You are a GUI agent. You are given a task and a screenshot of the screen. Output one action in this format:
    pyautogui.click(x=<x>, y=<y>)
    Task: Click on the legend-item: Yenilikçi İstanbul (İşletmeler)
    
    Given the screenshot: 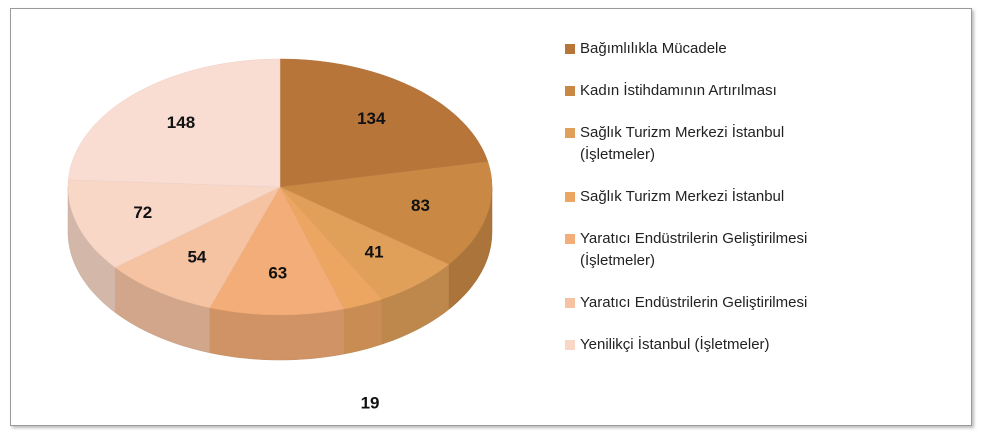 What is the action you would take?
    pyautogui.click(x=695, y=345)
    